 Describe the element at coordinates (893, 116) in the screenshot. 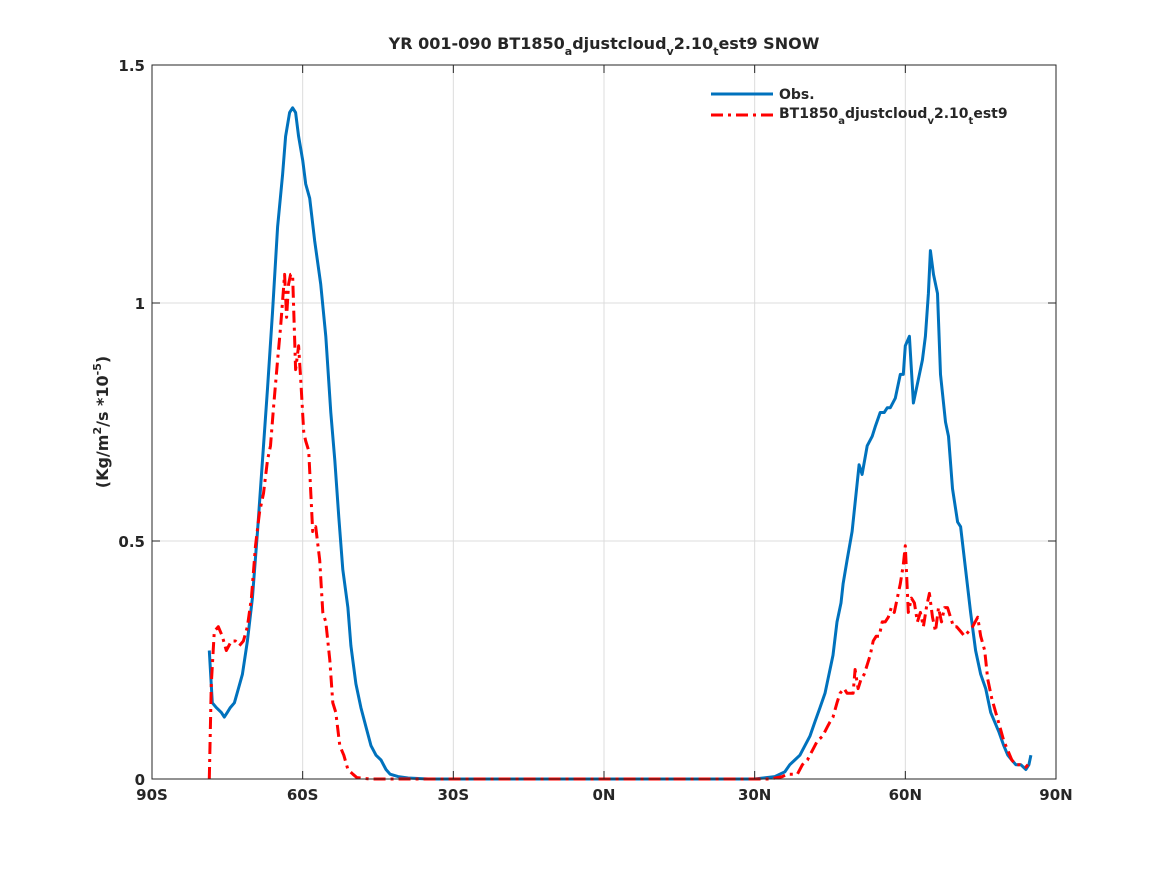

I see `legend-label-model: BT1850adjustcloudv2.10test9` at that location.